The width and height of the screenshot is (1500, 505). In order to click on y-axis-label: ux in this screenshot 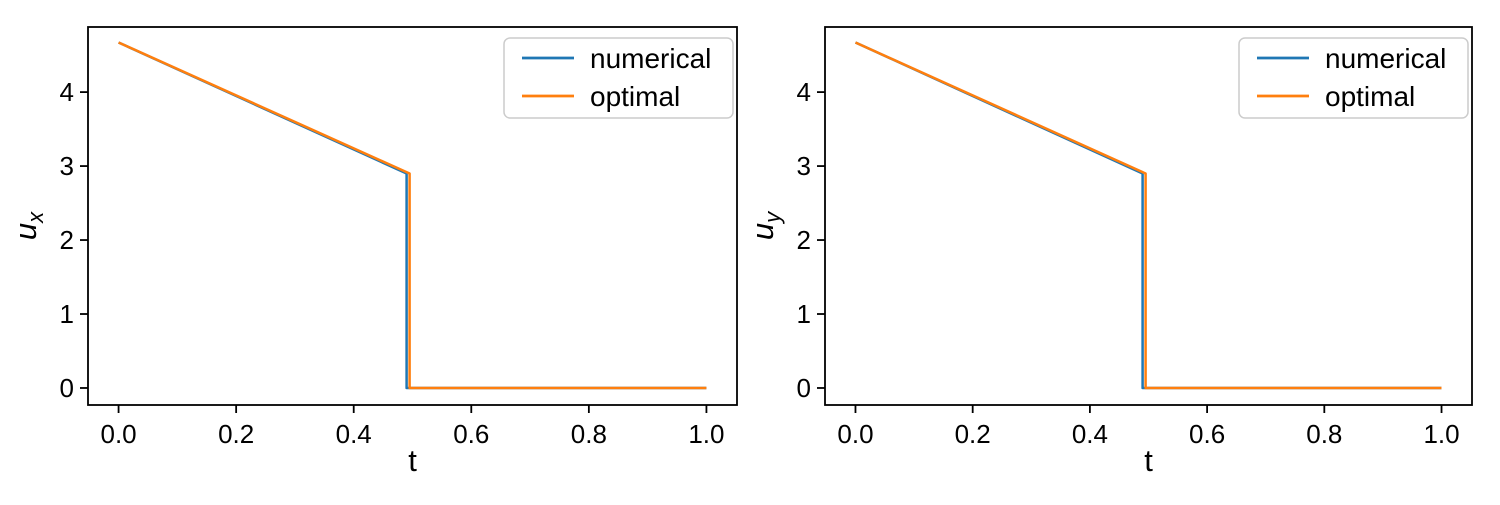, I will do `click(28, 225)`.